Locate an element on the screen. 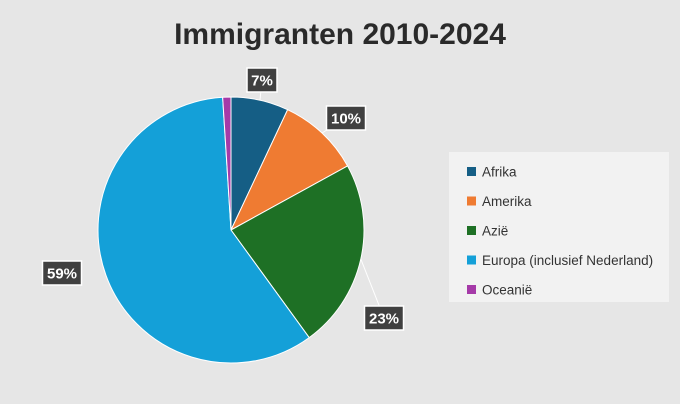  legend-label-europa-inclusief-nederland: Europa (inclusief Nederland) is located at coordinates (567, 260).